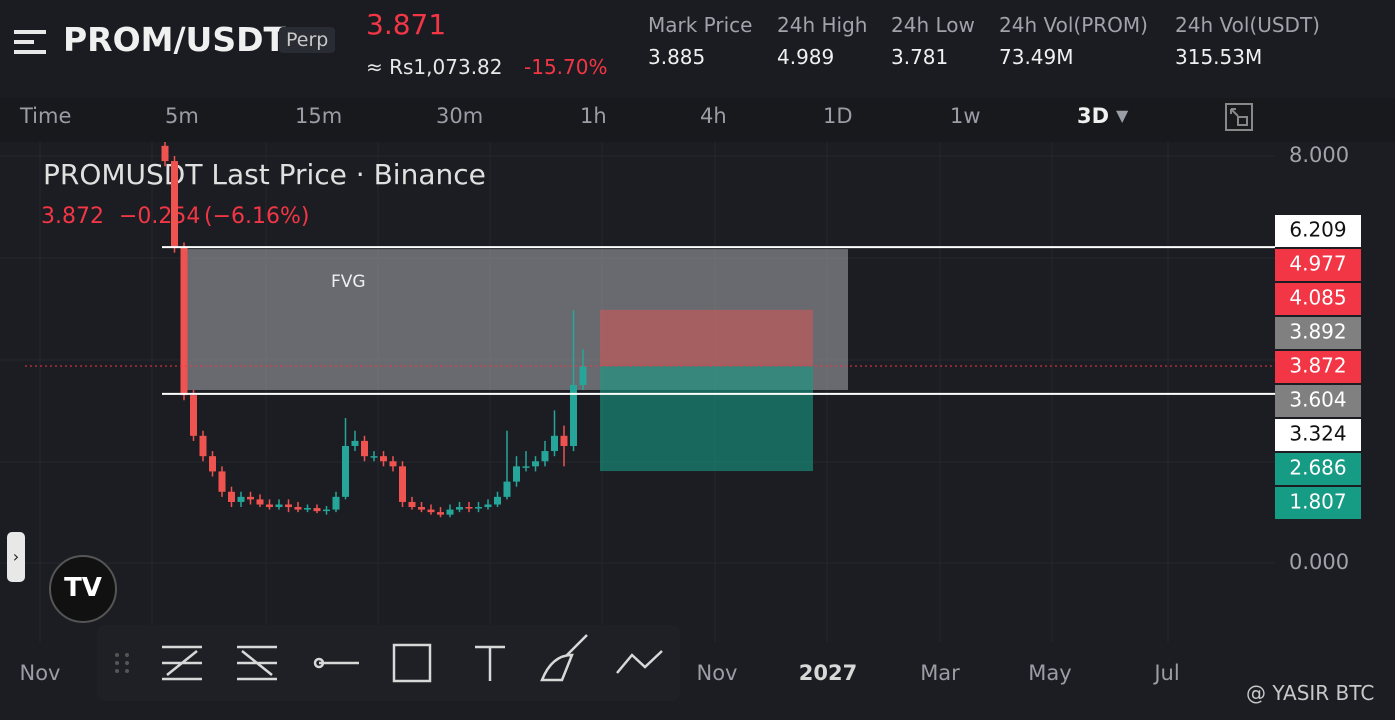 Image resolution: width=1395 pixels, height=720 pixels. I want to click on drawing-toolbar, so click(388, 663).